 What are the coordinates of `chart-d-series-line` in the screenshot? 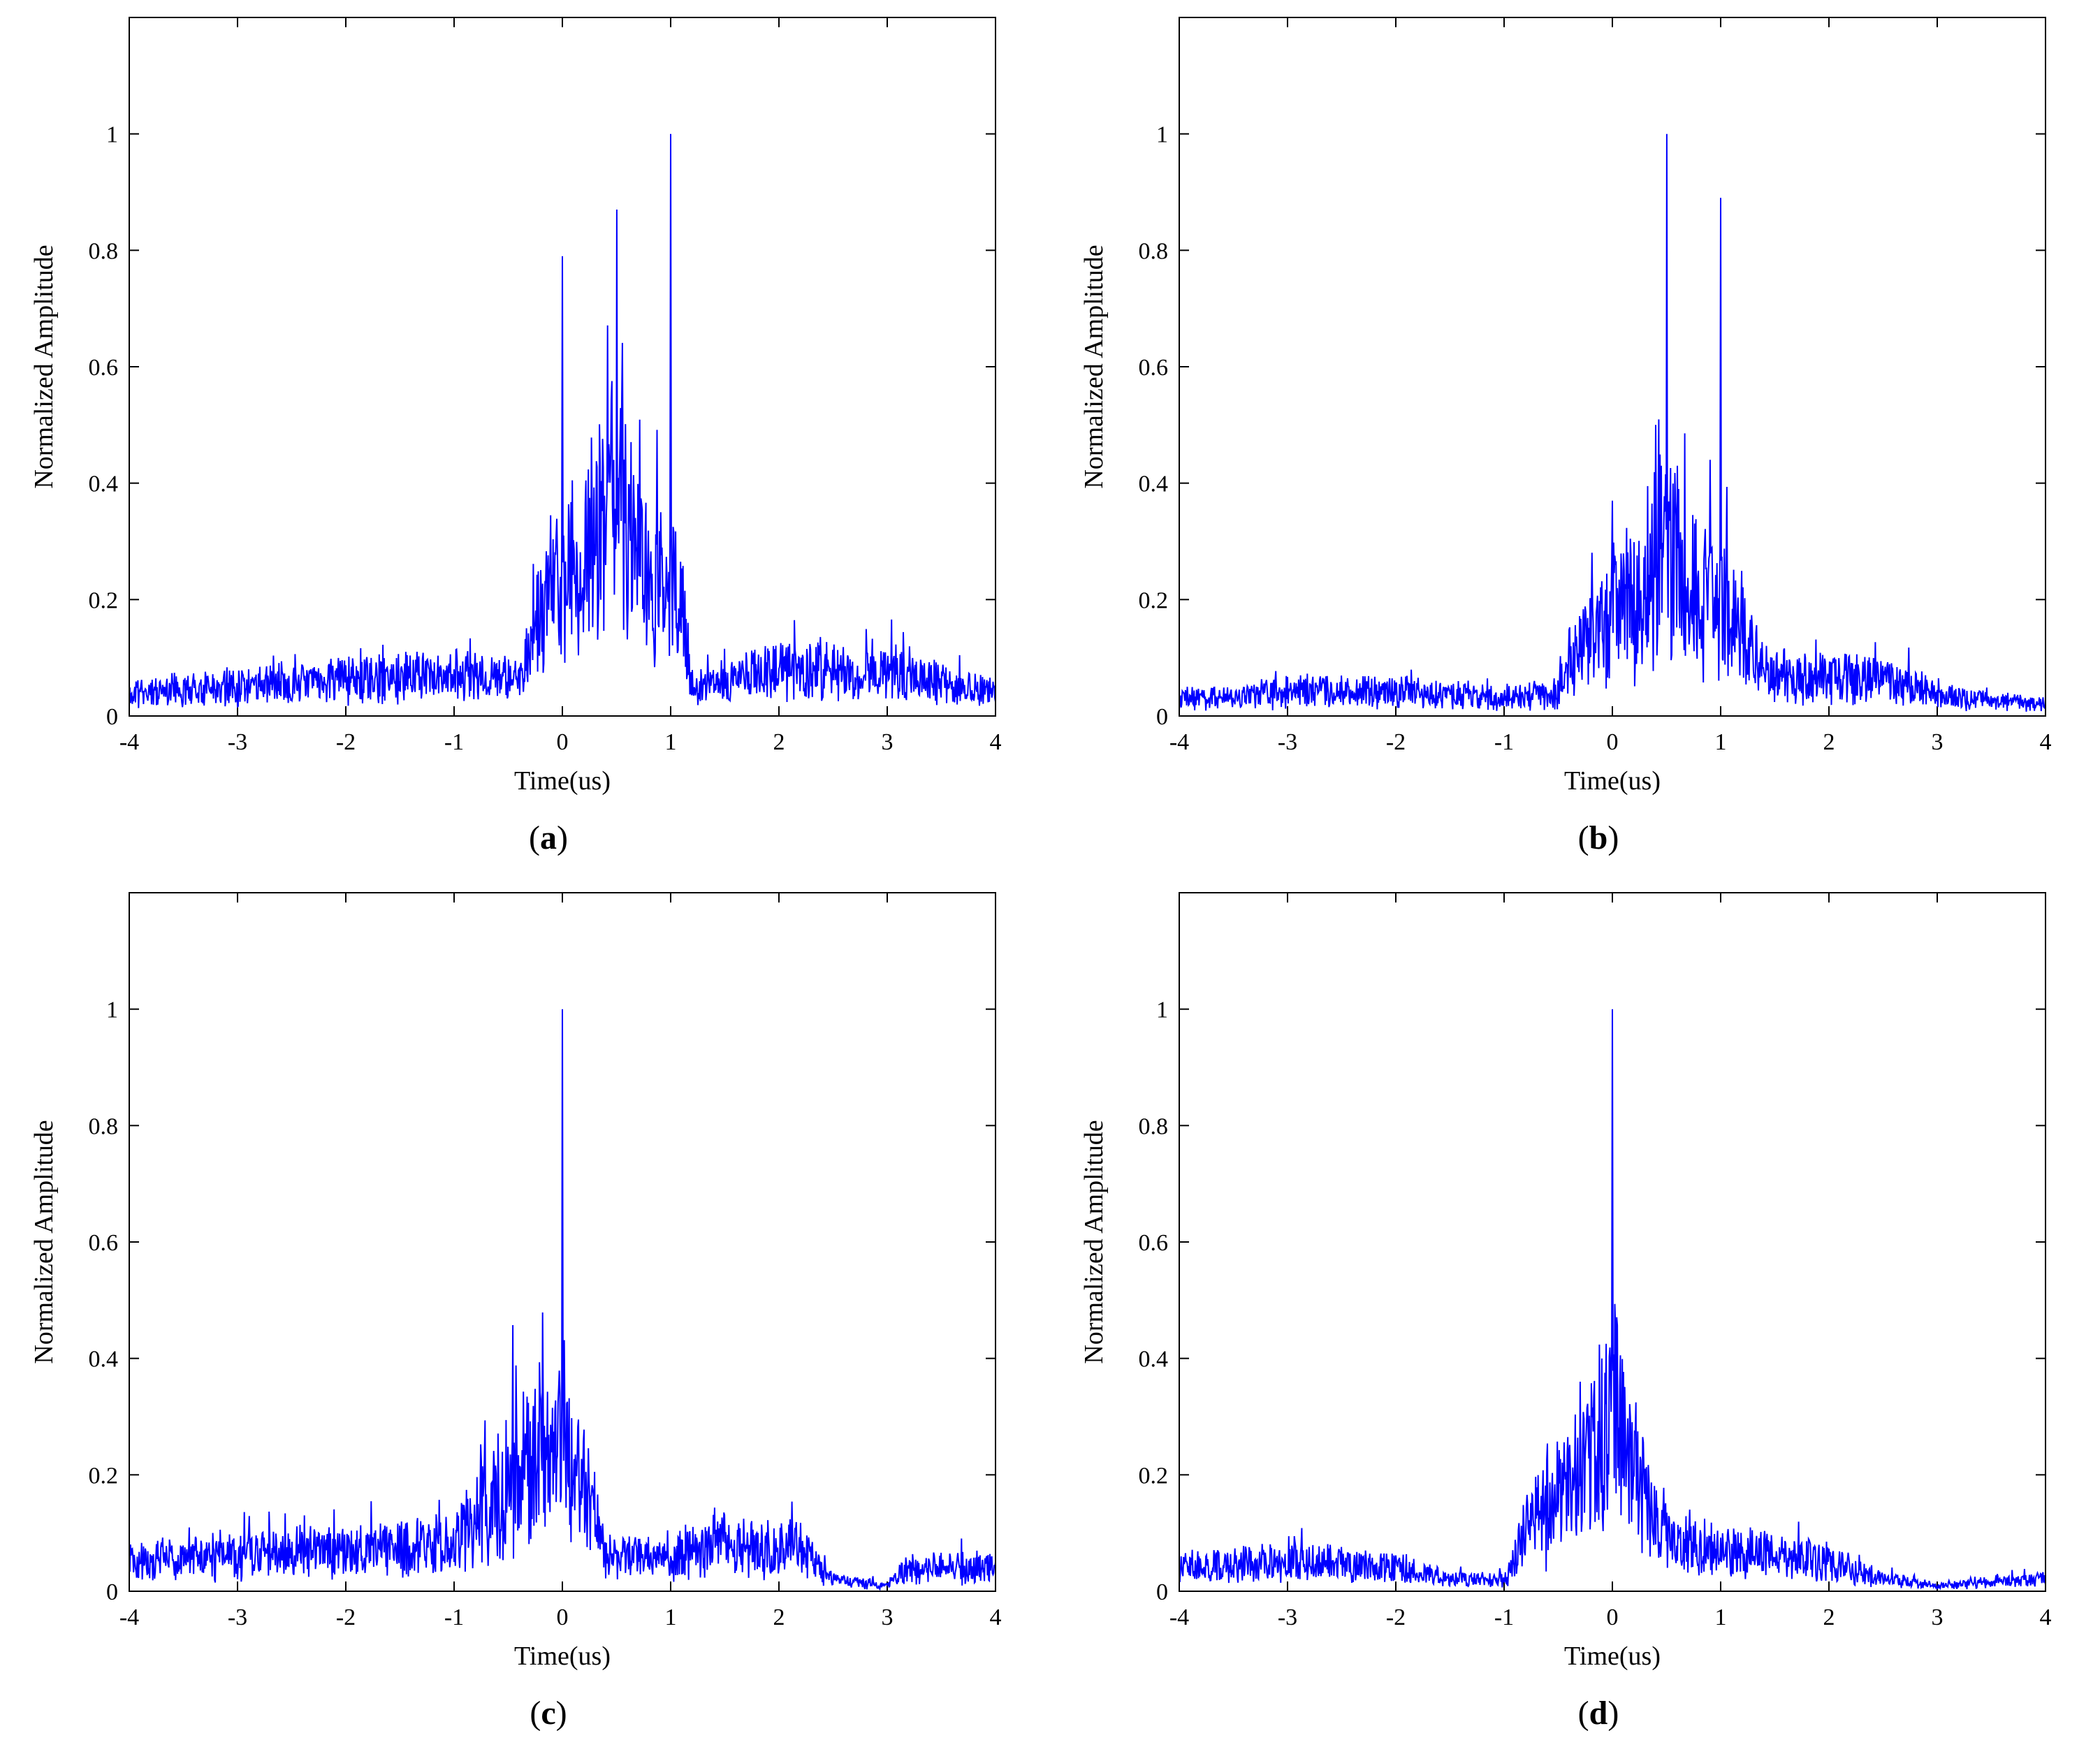 It's located at (1613, 1300).